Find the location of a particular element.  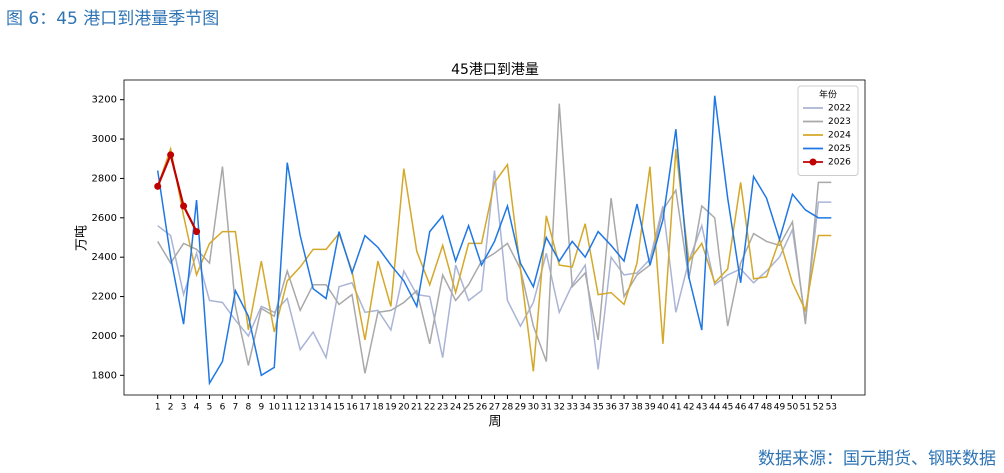

x-tick-label: 37 is located at coordinates (623, 408).